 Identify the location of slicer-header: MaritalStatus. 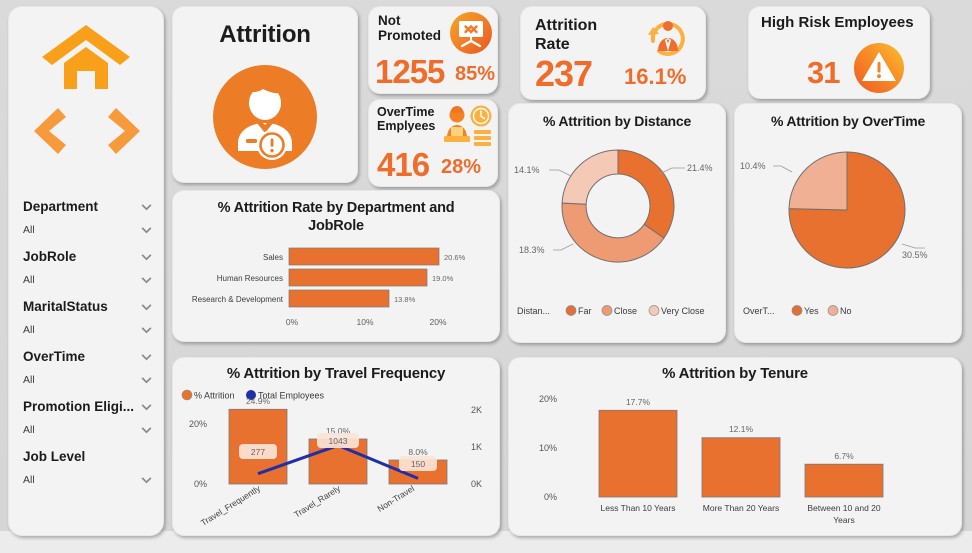
(88, 306).